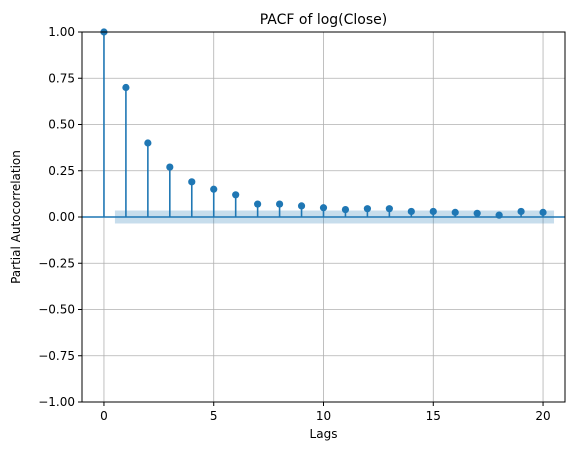 The height and width of the screenshot is (455, 587). What do you see at coordinates (56, 402) in the screenshot?
I see `y-tick-label-0: −1.00` at bounding box center [56, 402].